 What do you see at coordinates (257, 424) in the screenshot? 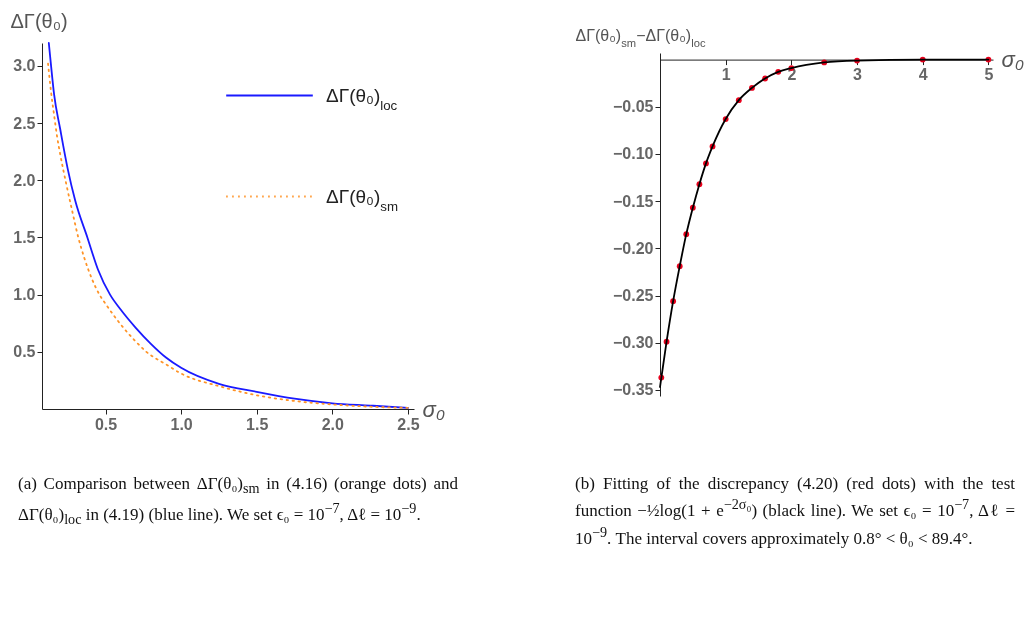
I see `x-tick-label: 1.5` at bounding box center [257, 424].